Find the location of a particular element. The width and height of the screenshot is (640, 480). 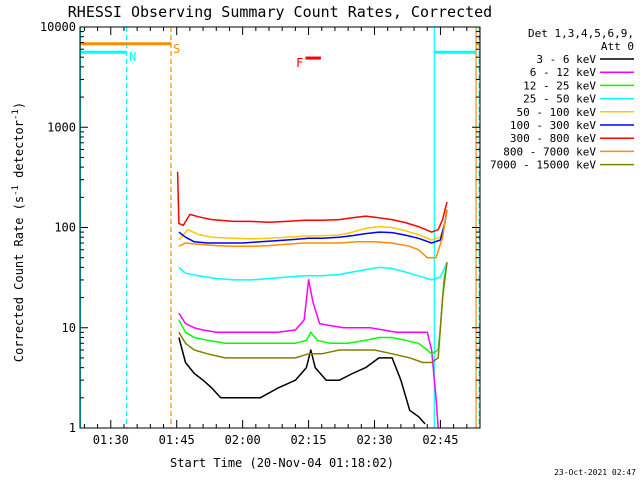

x-tick-label: 02:45 is located at coordinates (440, 440).